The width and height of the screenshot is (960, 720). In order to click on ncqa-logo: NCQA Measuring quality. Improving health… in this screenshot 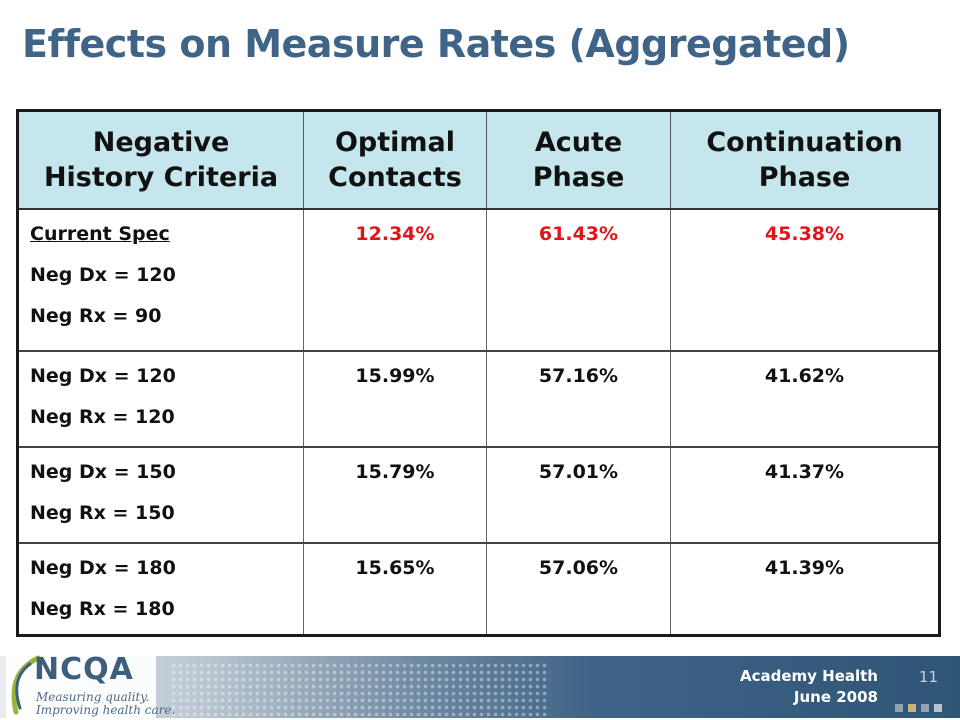, I will do `click(90, 683)`.